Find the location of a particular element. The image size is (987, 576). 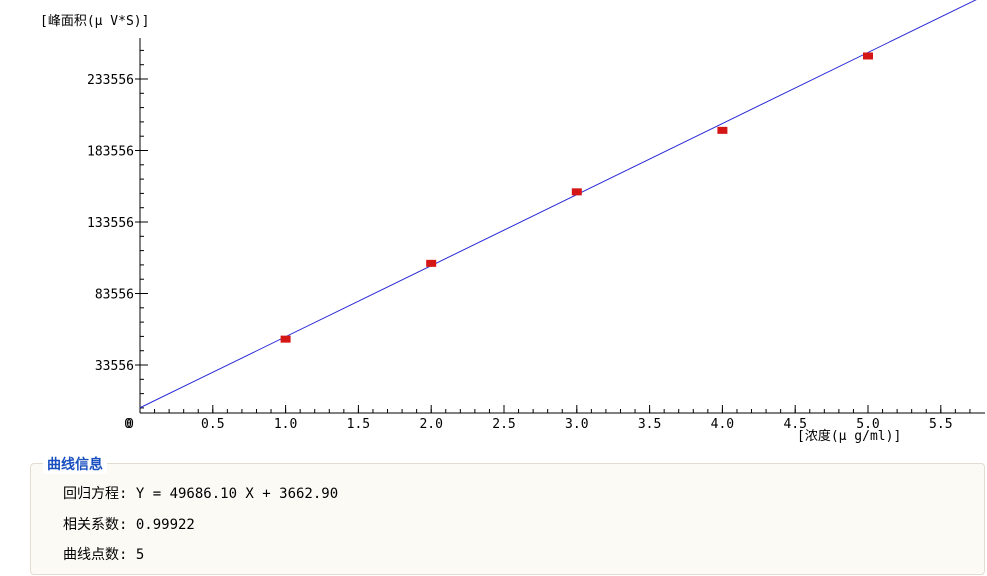

y-tick-label: 0 is located at coordinates (130, 424).